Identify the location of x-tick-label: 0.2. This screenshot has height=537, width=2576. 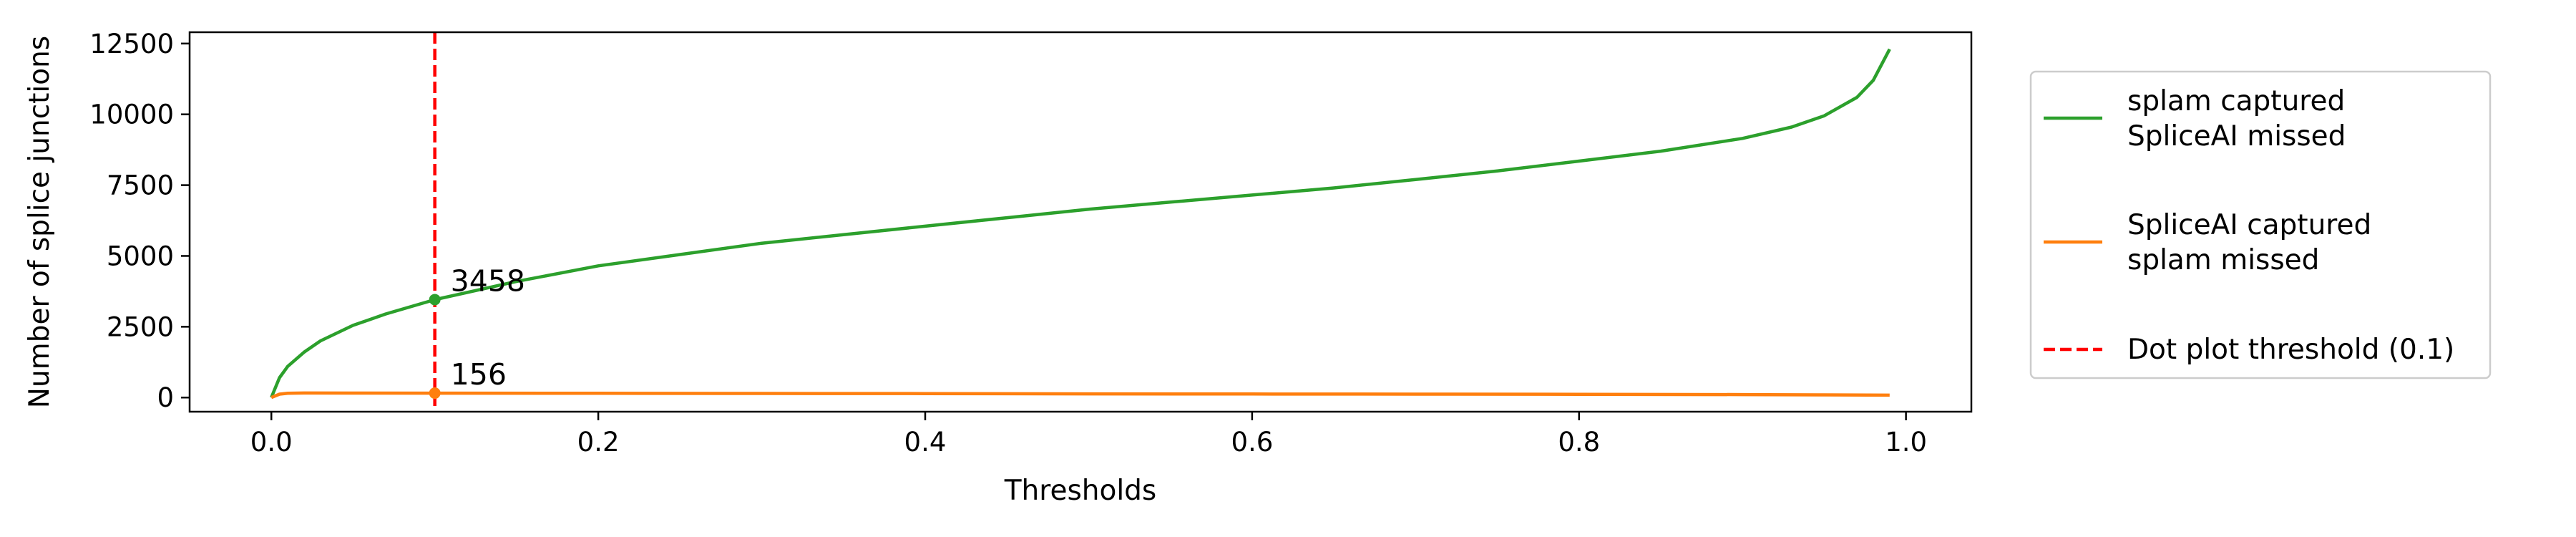
(598, 442).